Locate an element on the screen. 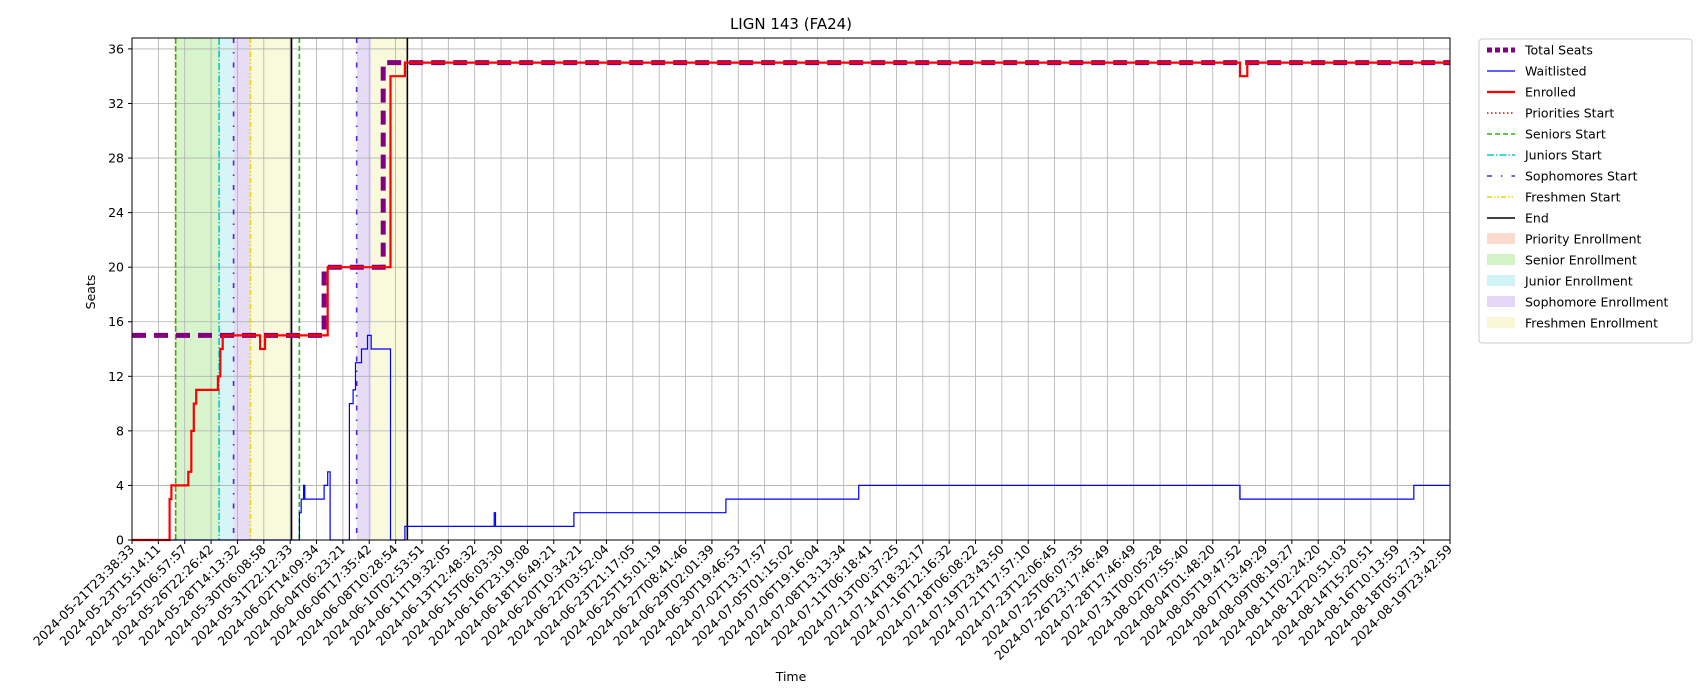  legend-item-total-seats: Total Seats is located at coordinates (1540, 50).